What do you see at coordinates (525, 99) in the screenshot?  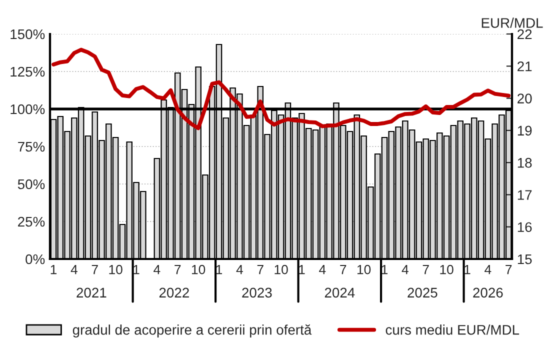 I see `y2-tick-label: 20` at bounding box center [525, 99].